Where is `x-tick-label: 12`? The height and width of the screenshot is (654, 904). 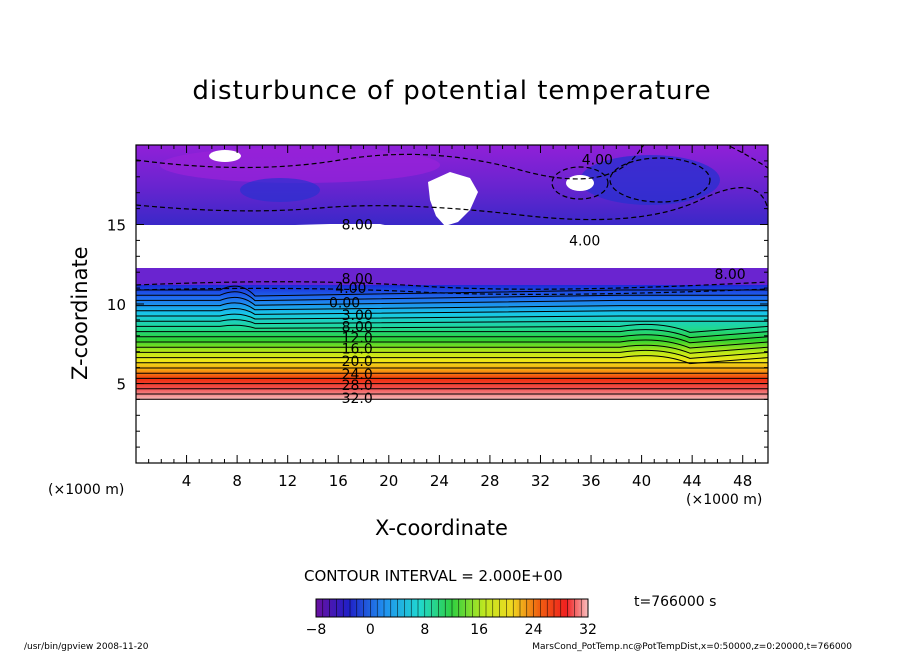
x-tick-label: 12 is located at coordinates (287, 481).